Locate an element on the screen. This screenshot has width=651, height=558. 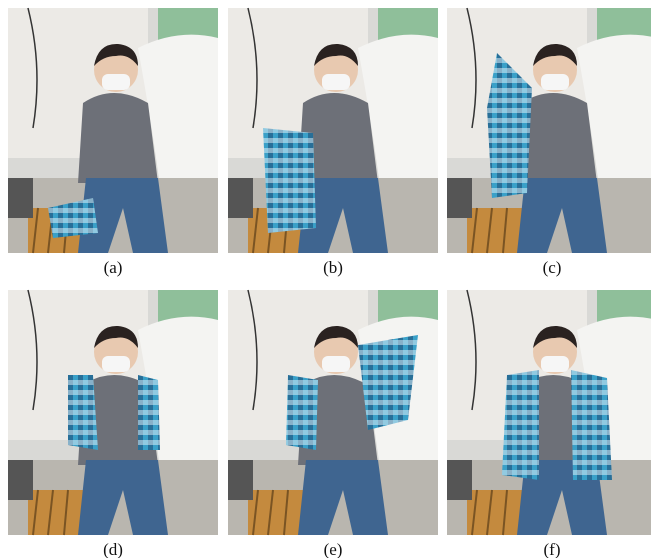
panel-caption: (e) is located at coordinates (333, 549).